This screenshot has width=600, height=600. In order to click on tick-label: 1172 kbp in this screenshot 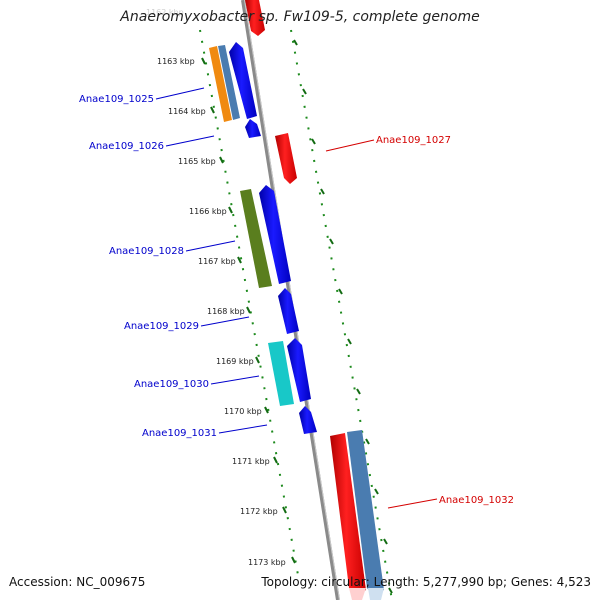, I will do `click(259, 511)`.